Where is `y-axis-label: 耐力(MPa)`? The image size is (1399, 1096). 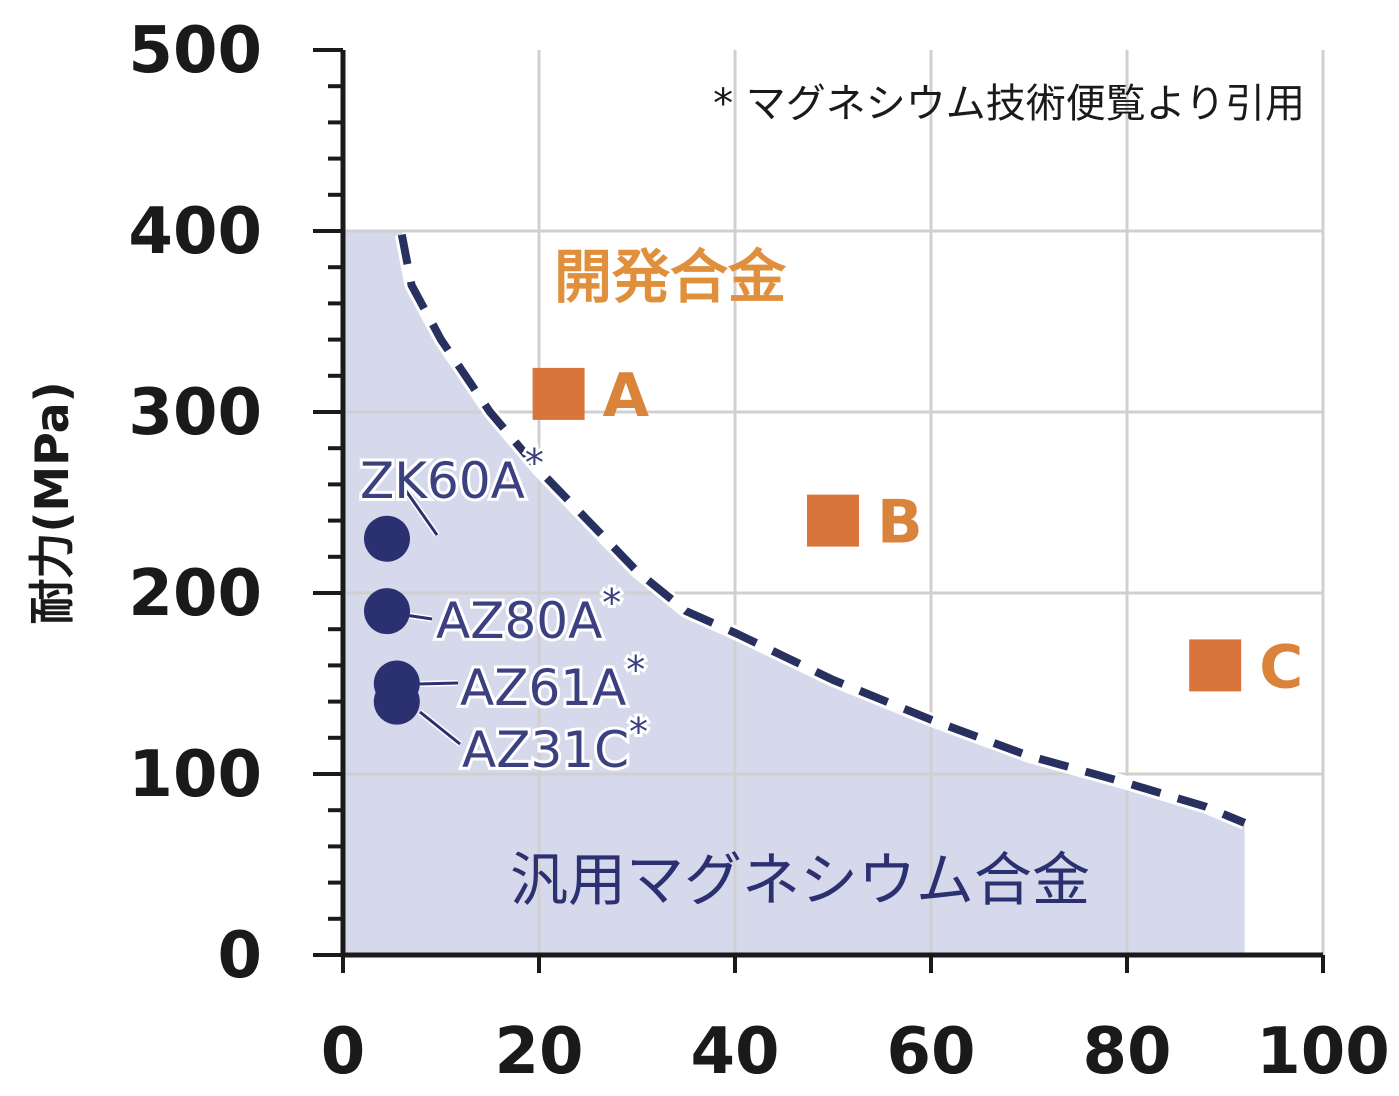
y-axis-label: 耐力(MPa) is located at coordinates (52, 502).